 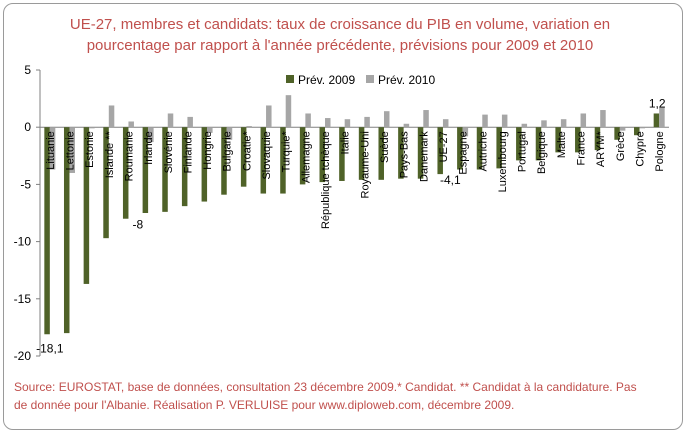 What do you see at coordinates (290, 79) in the screenshot?
I see `legend-swatch-2009` at bounding box center [290, 79].